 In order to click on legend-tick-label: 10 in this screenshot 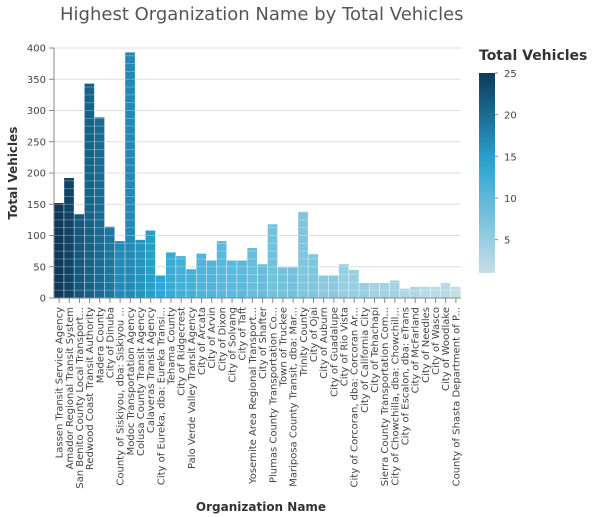, I will do `click(510, 199)`.